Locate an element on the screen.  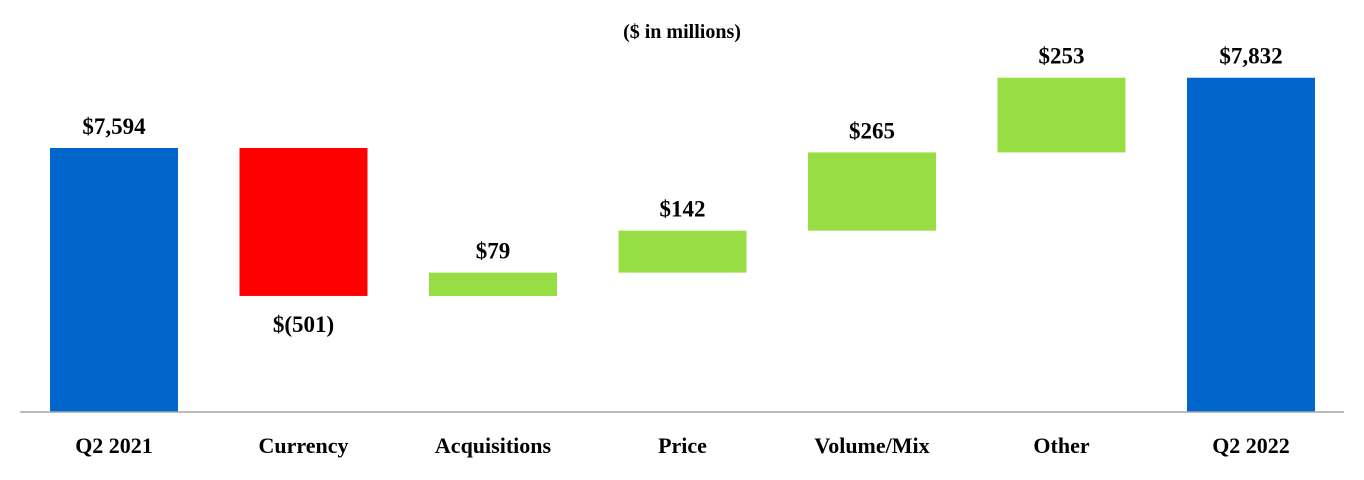
bar-q2-2022 is located at coordinates (1251, 244).